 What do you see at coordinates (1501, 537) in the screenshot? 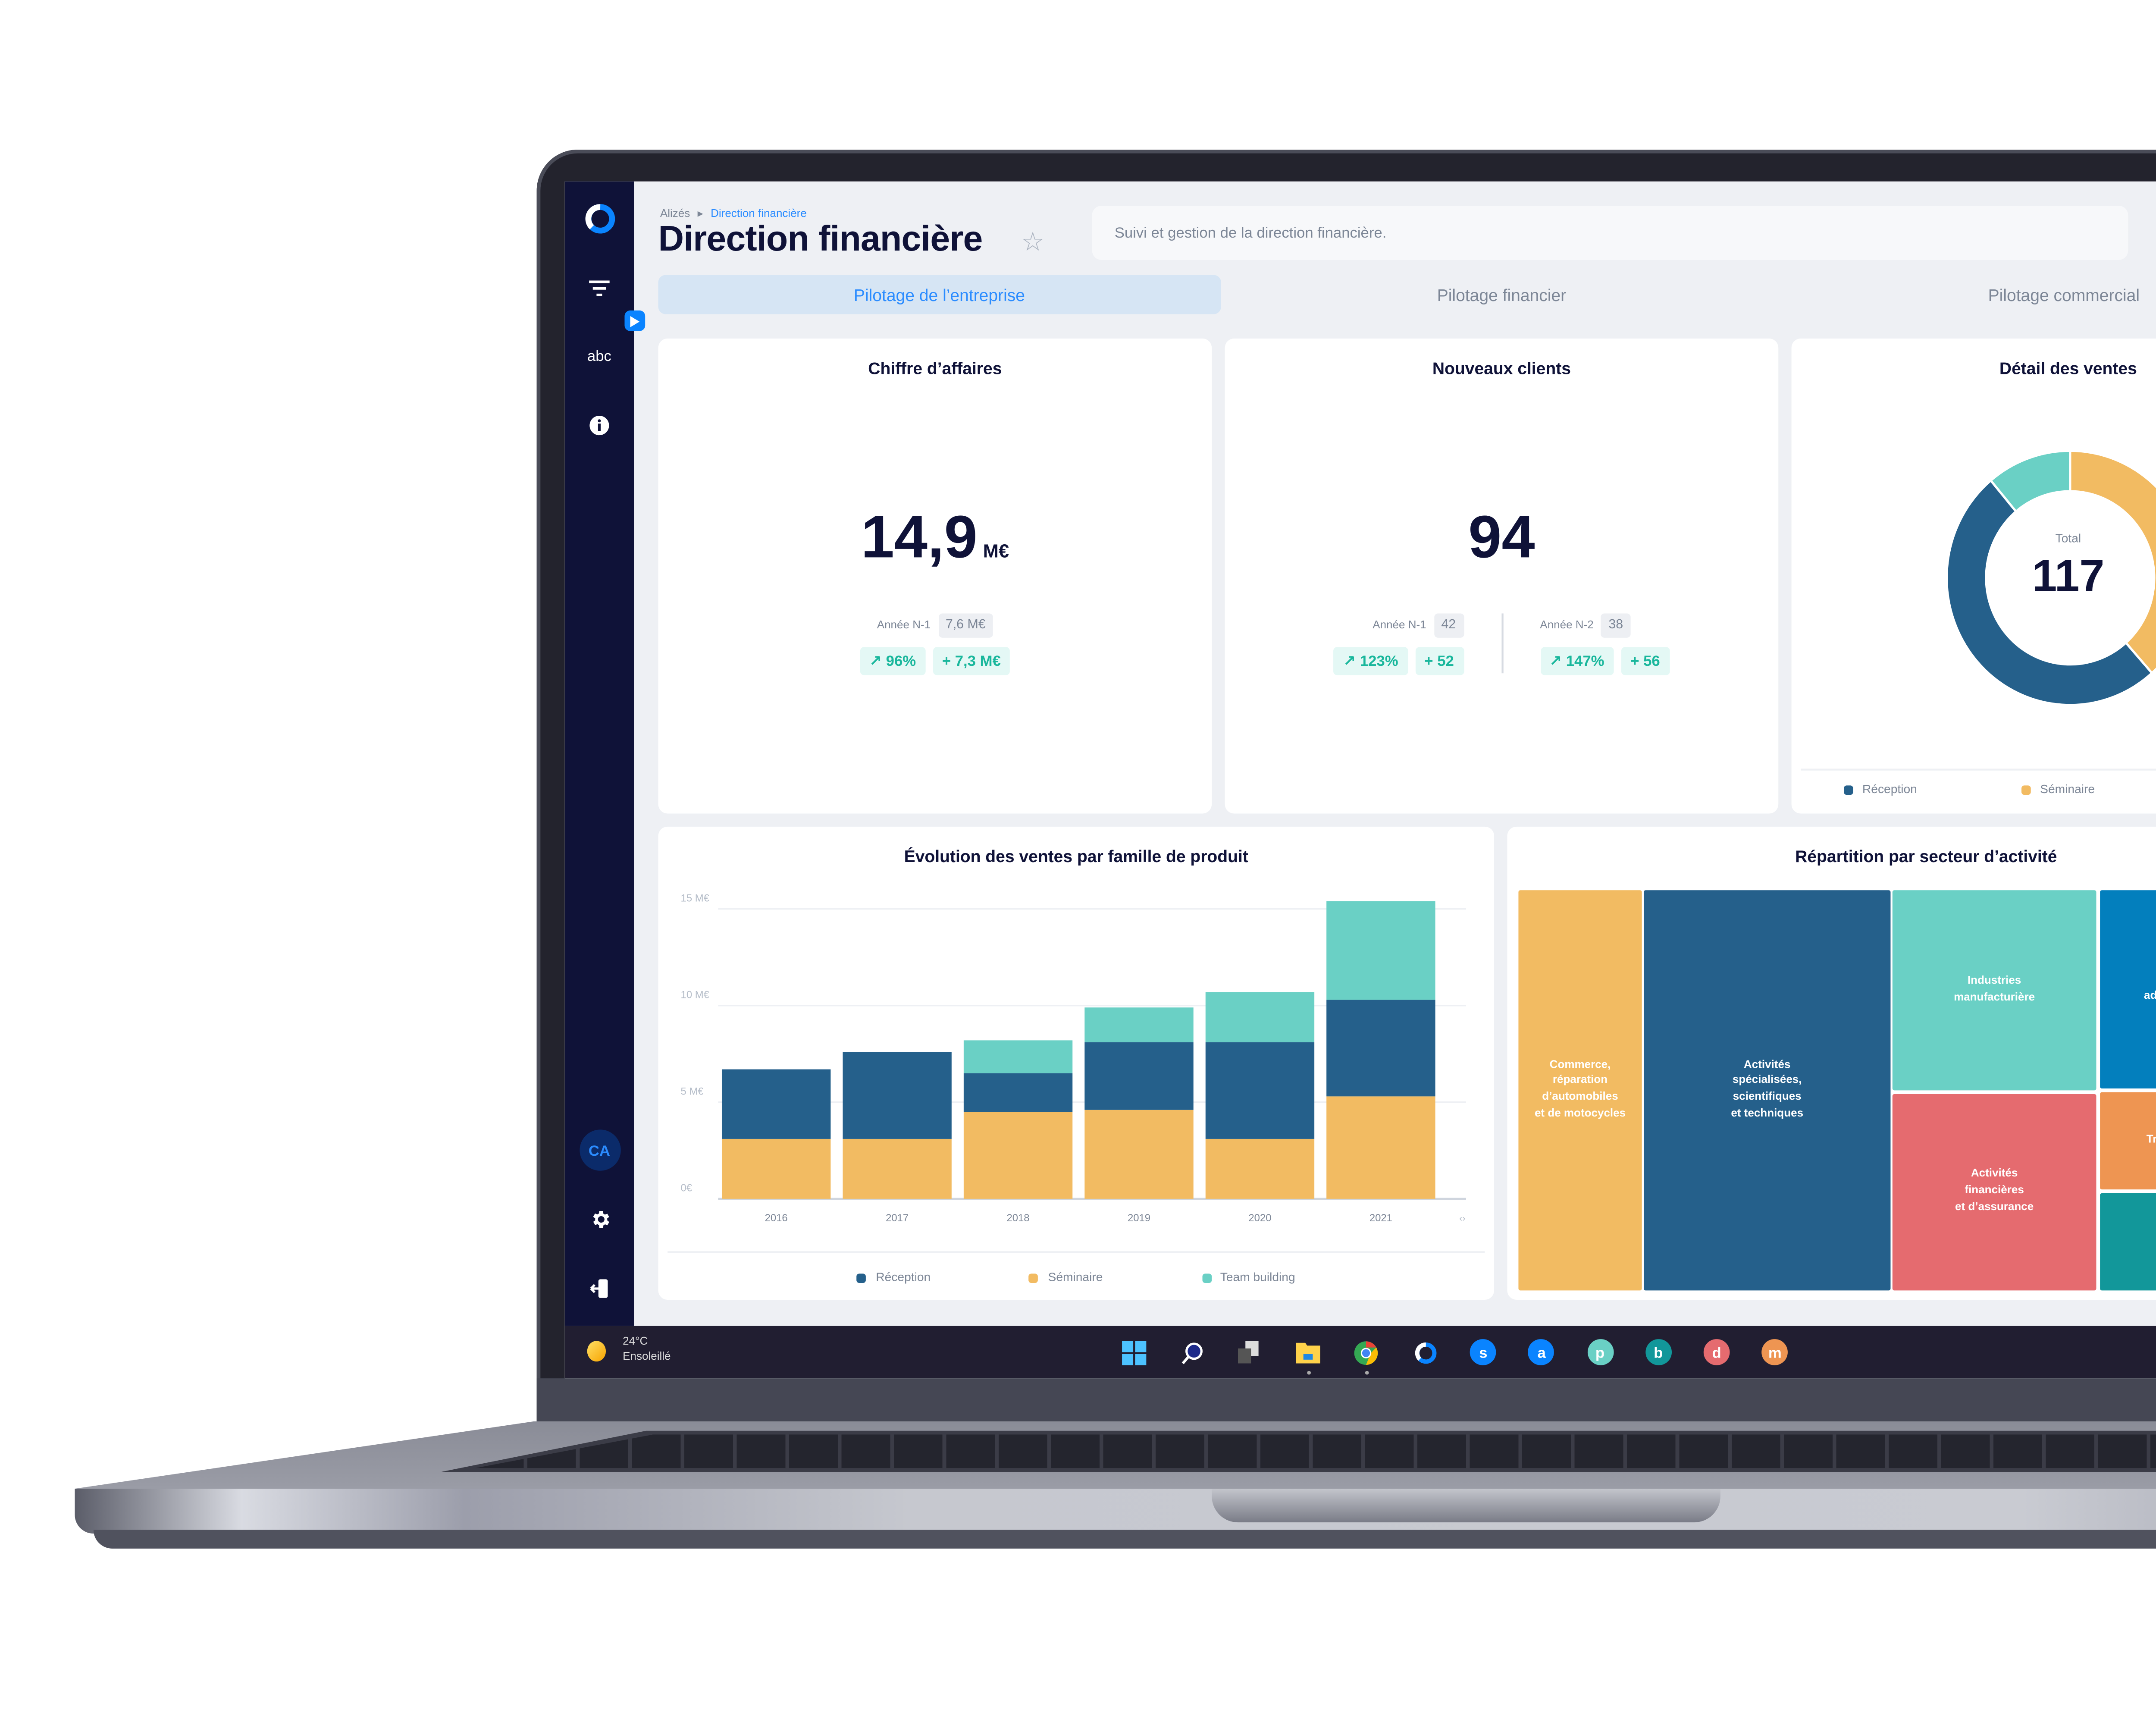
I see `new-clients-value: 94` at bounding box center [1501, 537].